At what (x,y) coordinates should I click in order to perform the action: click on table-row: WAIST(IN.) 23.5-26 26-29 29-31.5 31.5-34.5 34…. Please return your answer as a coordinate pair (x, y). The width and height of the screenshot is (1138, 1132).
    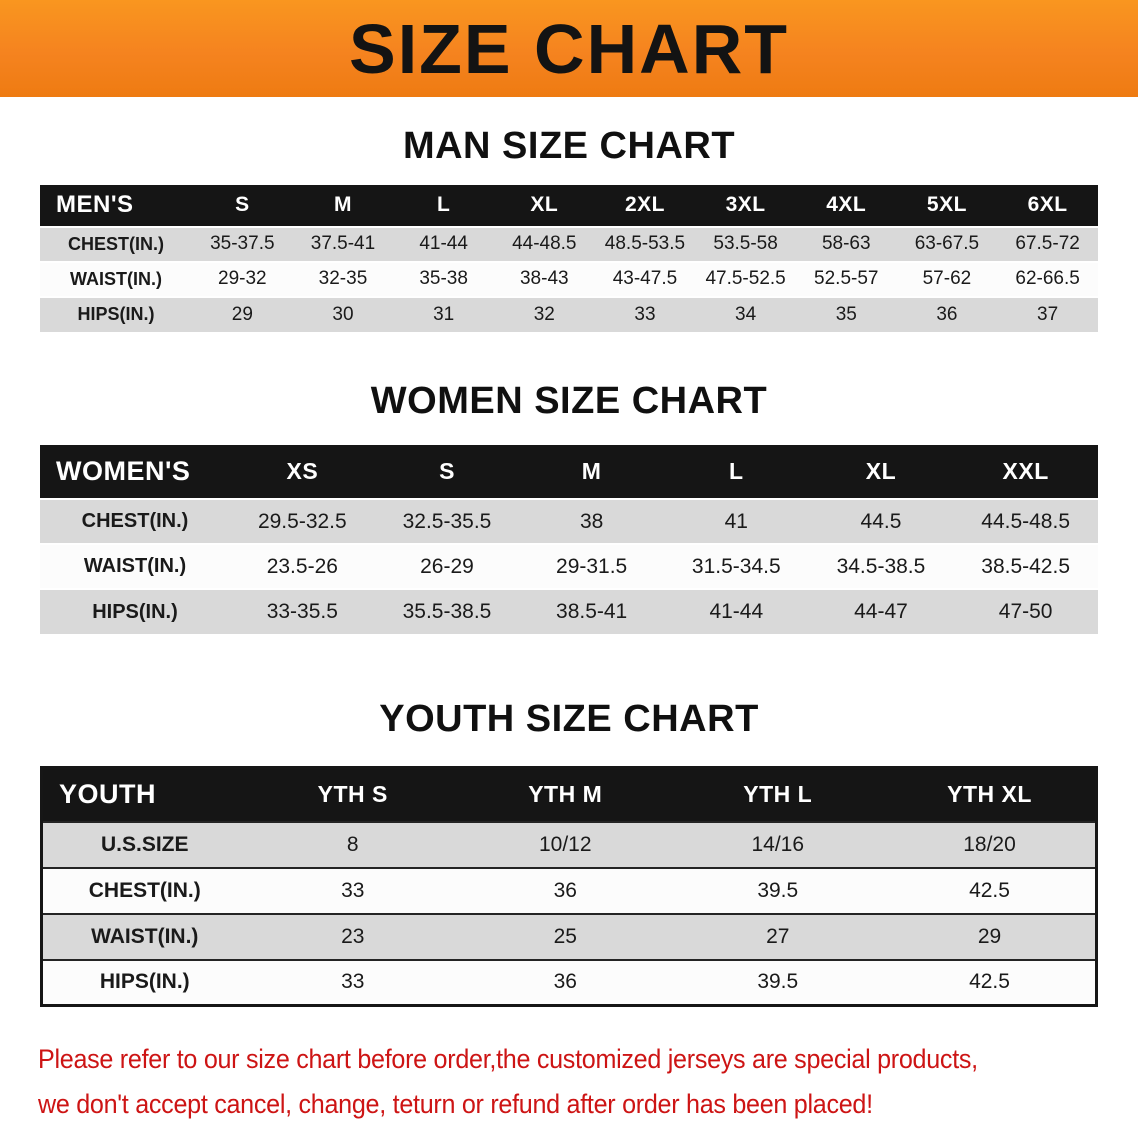
    Looking at the image, I should click on (569, 567).